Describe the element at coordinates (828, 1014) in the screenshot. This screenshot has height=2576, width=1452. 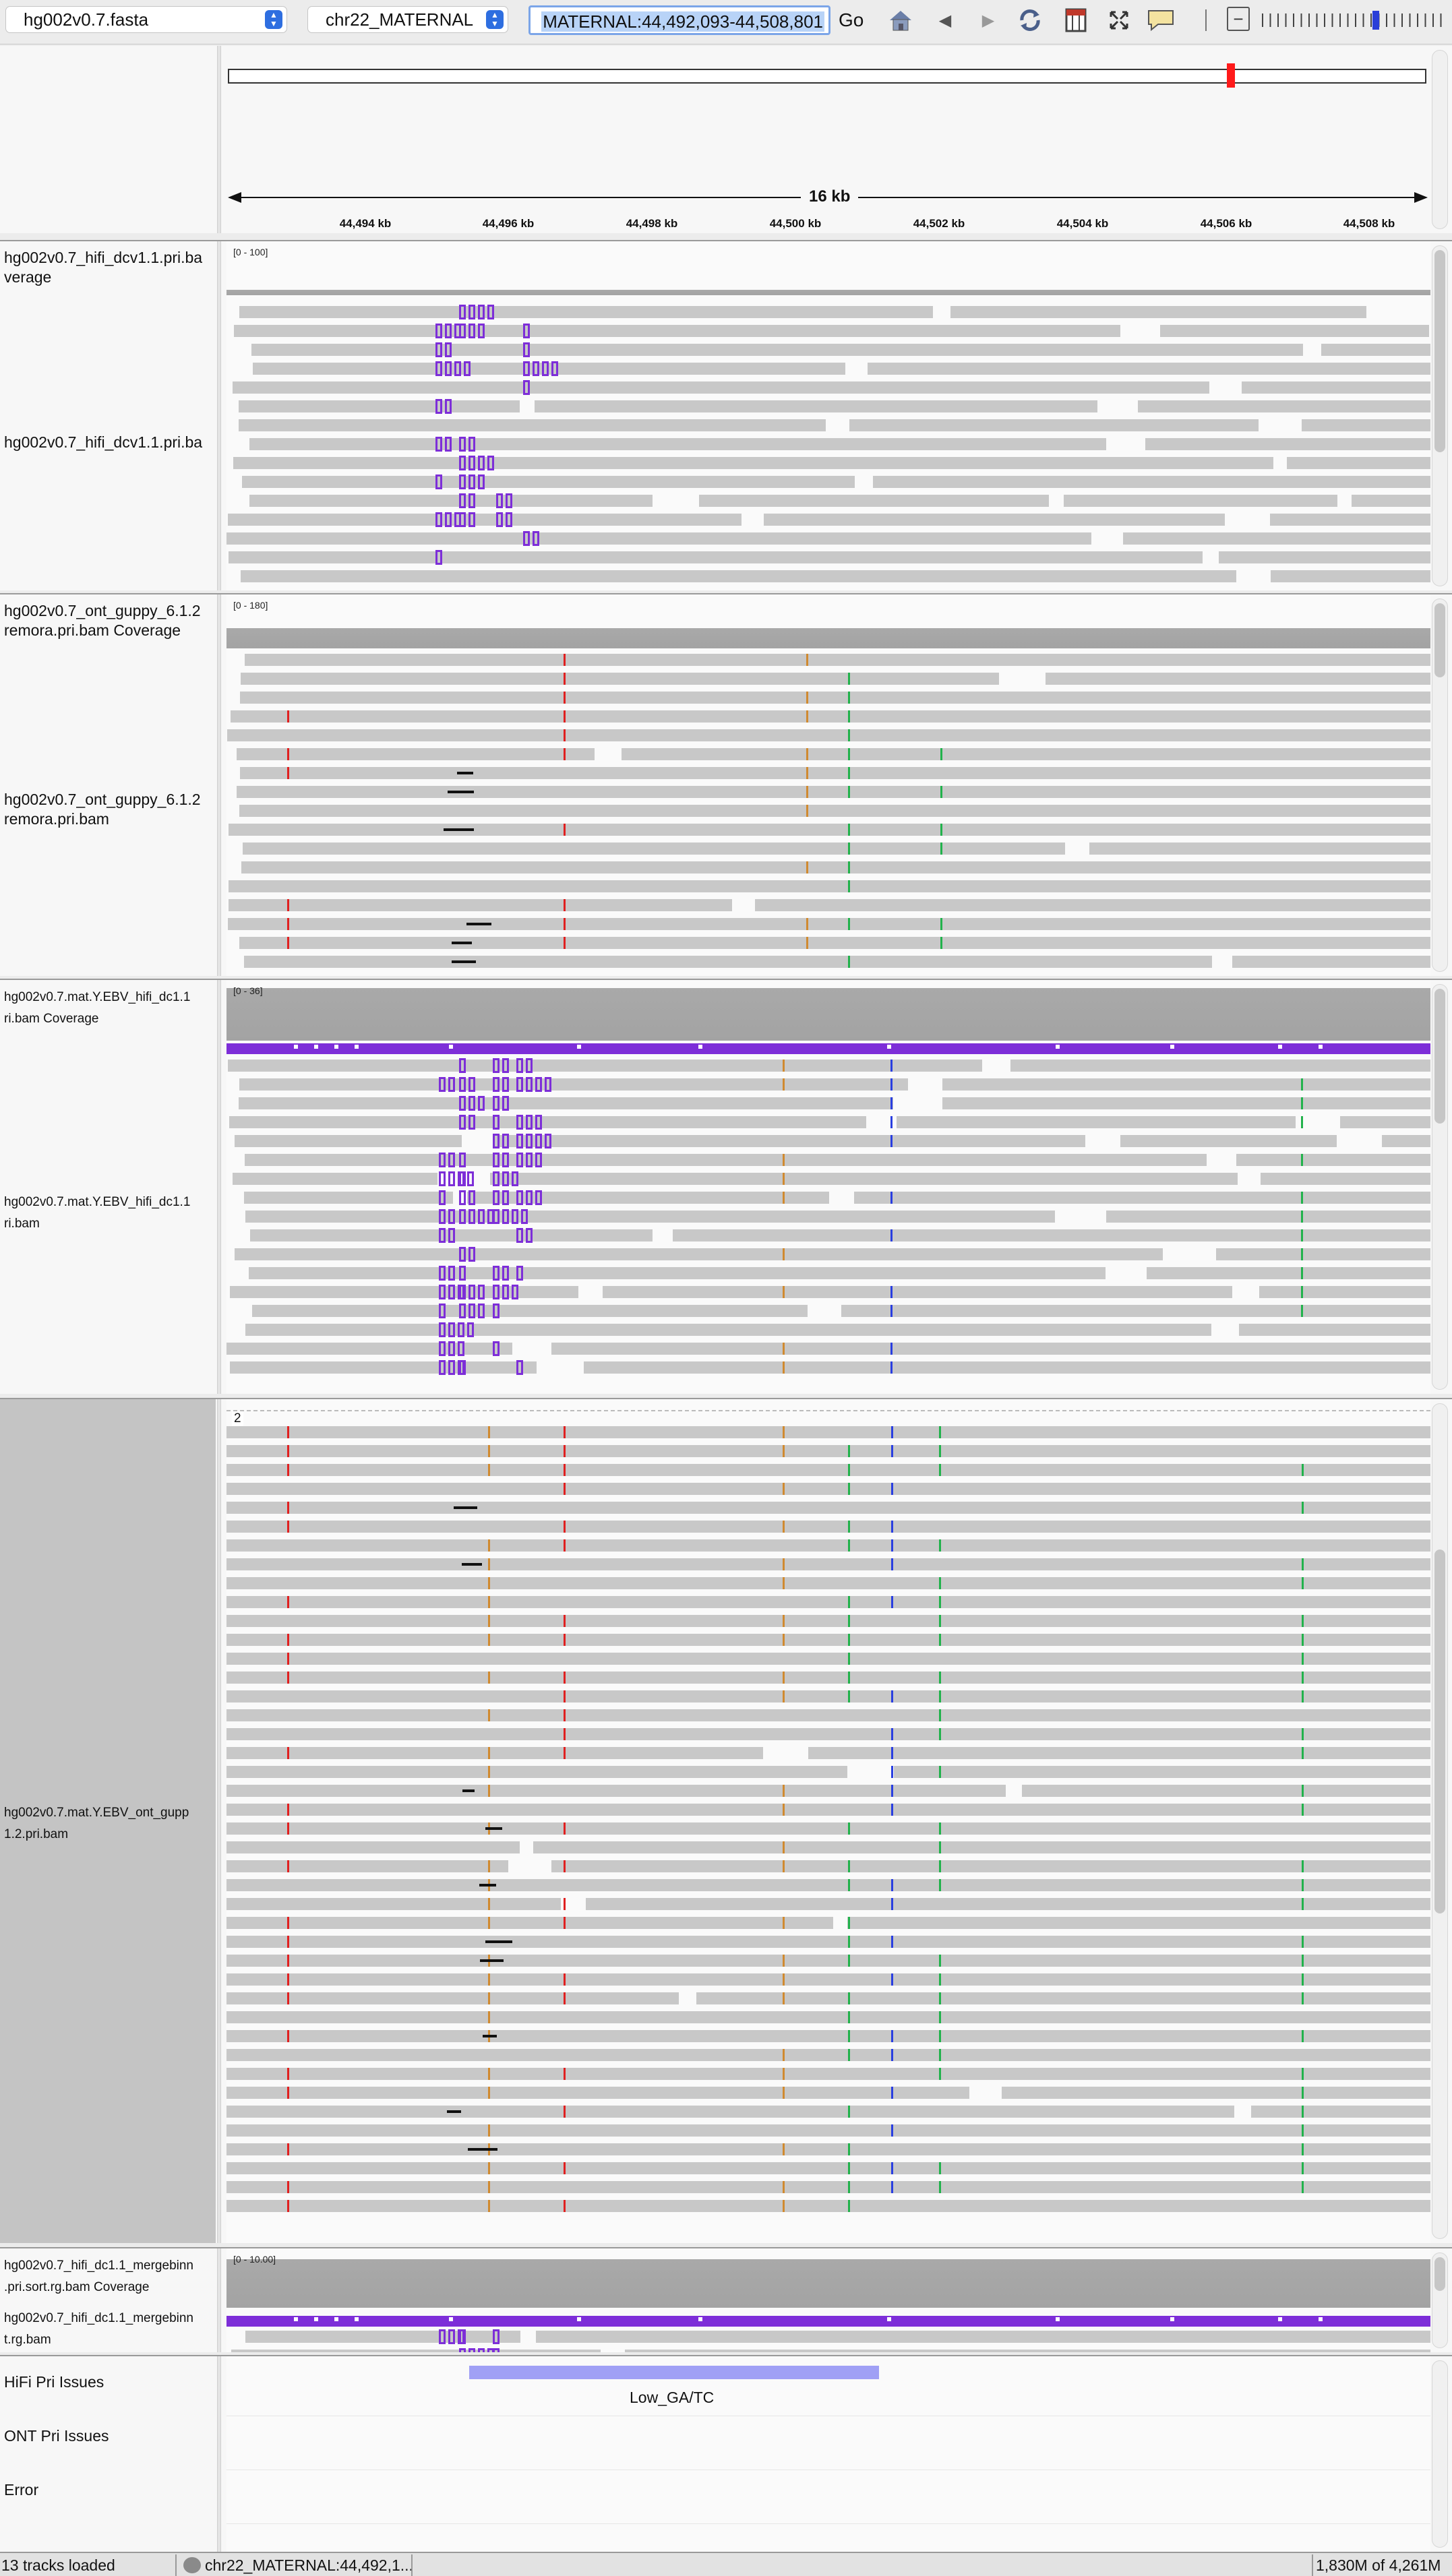
I see `coverage-histogram` at that location.